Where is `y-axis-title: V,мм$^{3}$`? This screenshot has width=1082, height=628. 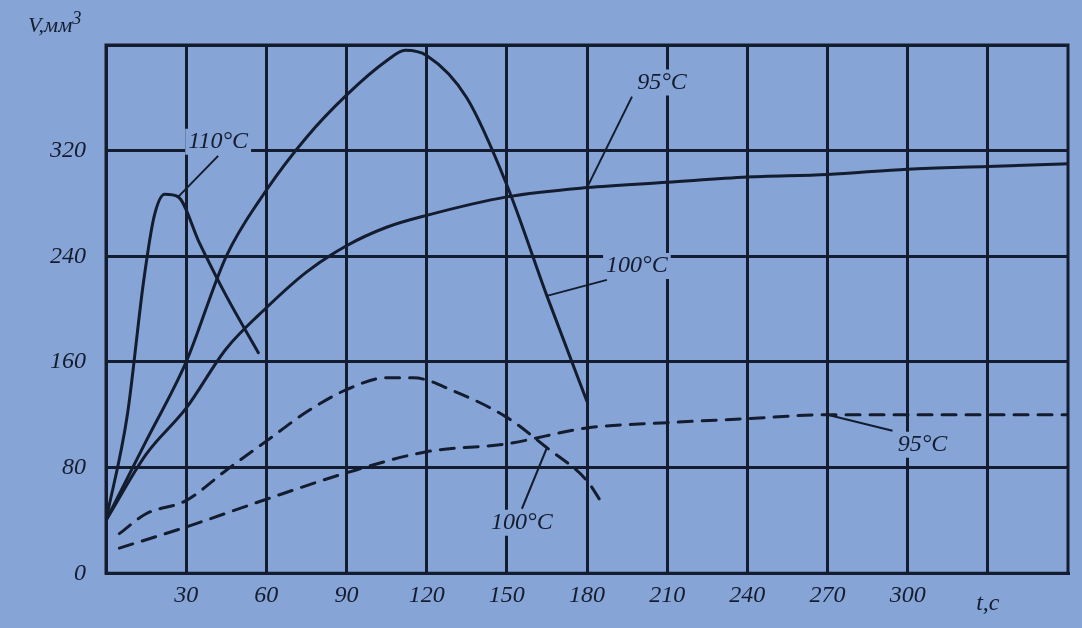
y-axis-title: V,мм$^{3}$ is located at coordinates (55, 23).